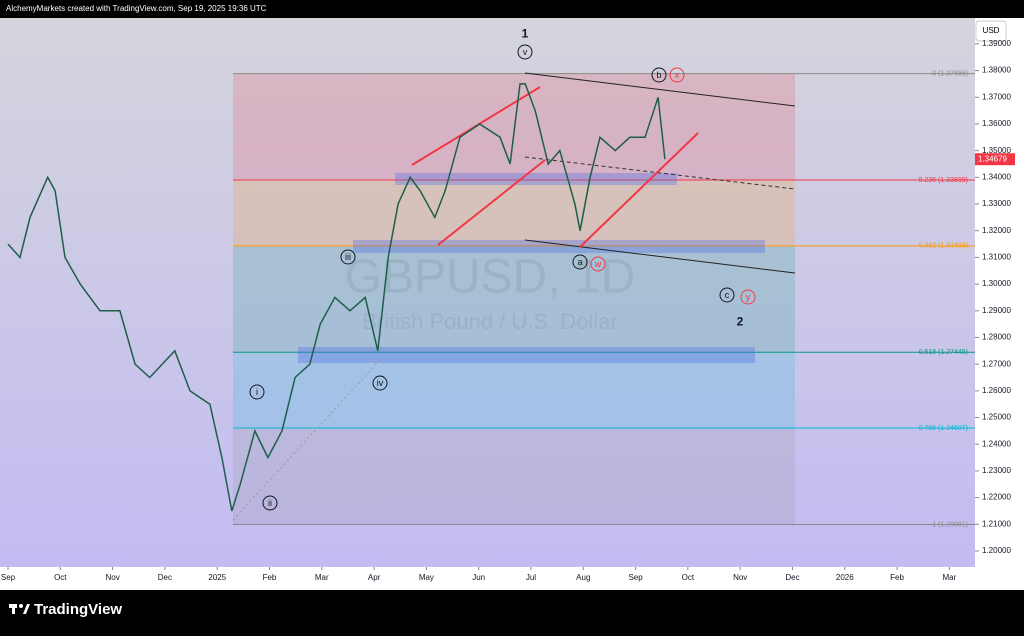 The width and height of the screenshot is (1024, 636). Describe the element at coordinates (996, 70) in the screenshot. I see `y-tick-label: 1.38000` at that location.